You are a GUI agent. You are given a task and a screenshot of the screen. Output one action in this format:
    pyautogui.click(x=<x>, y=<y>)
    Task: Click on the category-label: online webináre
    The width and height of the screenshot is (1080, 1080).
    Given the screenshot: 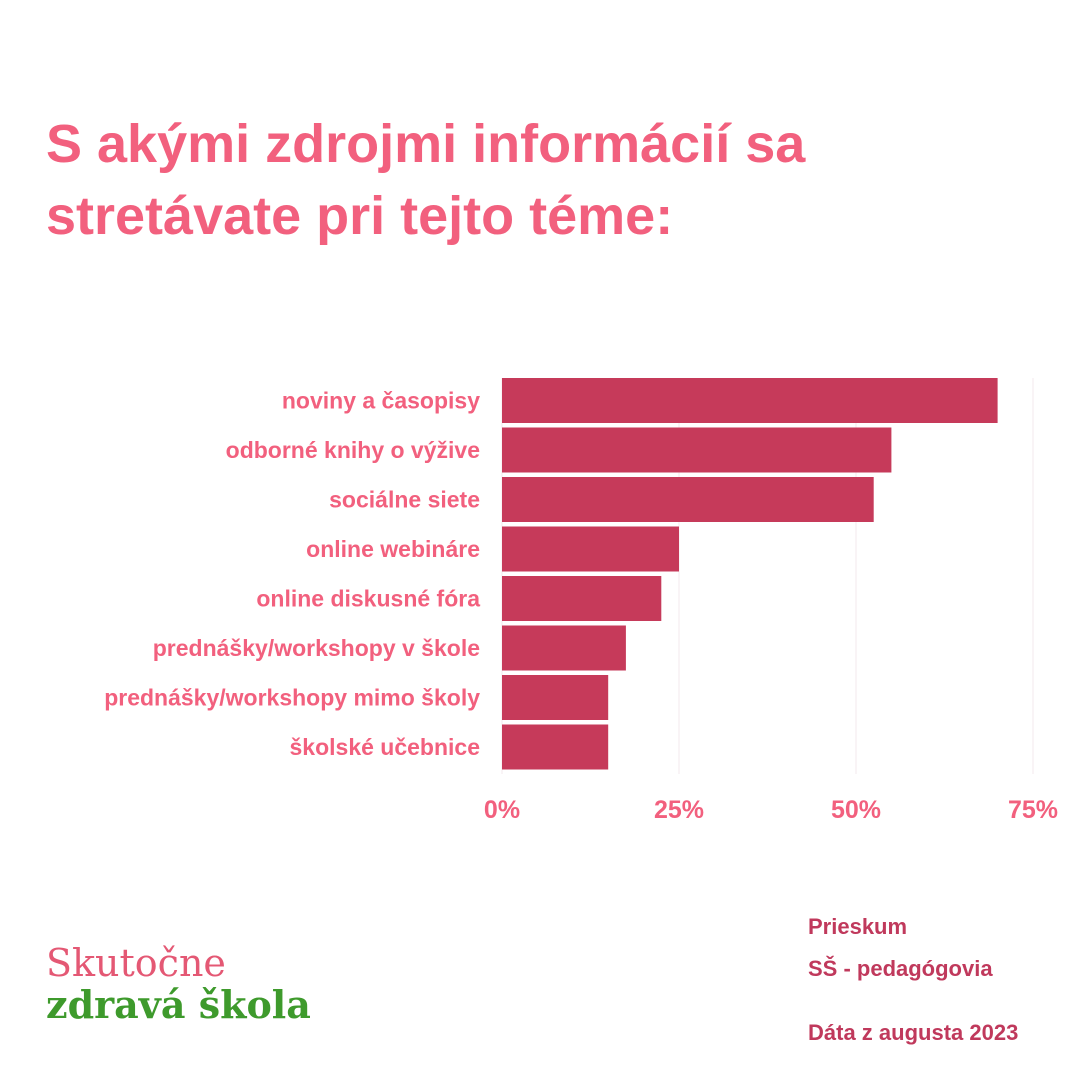 What is the action you would take?
    pyautogui.click(x=393, y=549)
    